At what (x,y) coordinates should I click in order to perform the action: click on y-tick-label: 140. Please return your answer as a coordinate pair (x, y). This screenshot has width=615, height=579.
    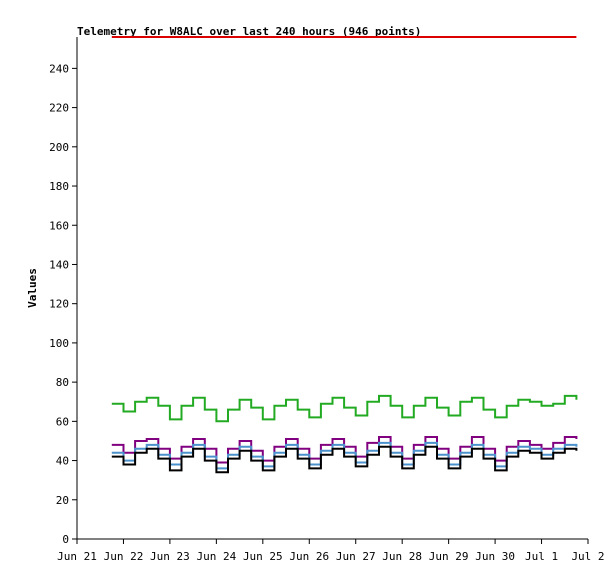
    Looking at the image, I should click on (59, 264).